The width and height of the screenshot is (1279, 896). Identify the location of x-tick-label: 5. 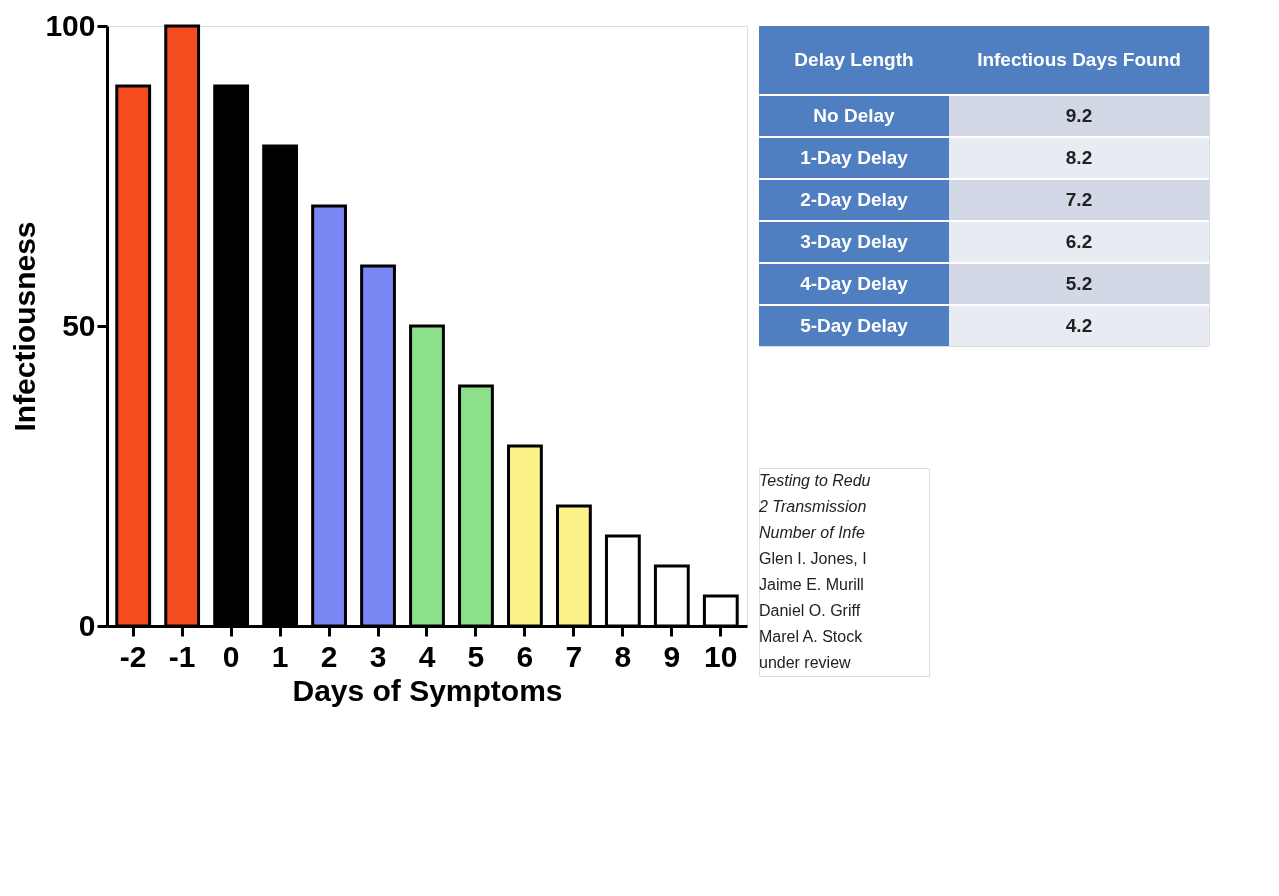
(476, 656).